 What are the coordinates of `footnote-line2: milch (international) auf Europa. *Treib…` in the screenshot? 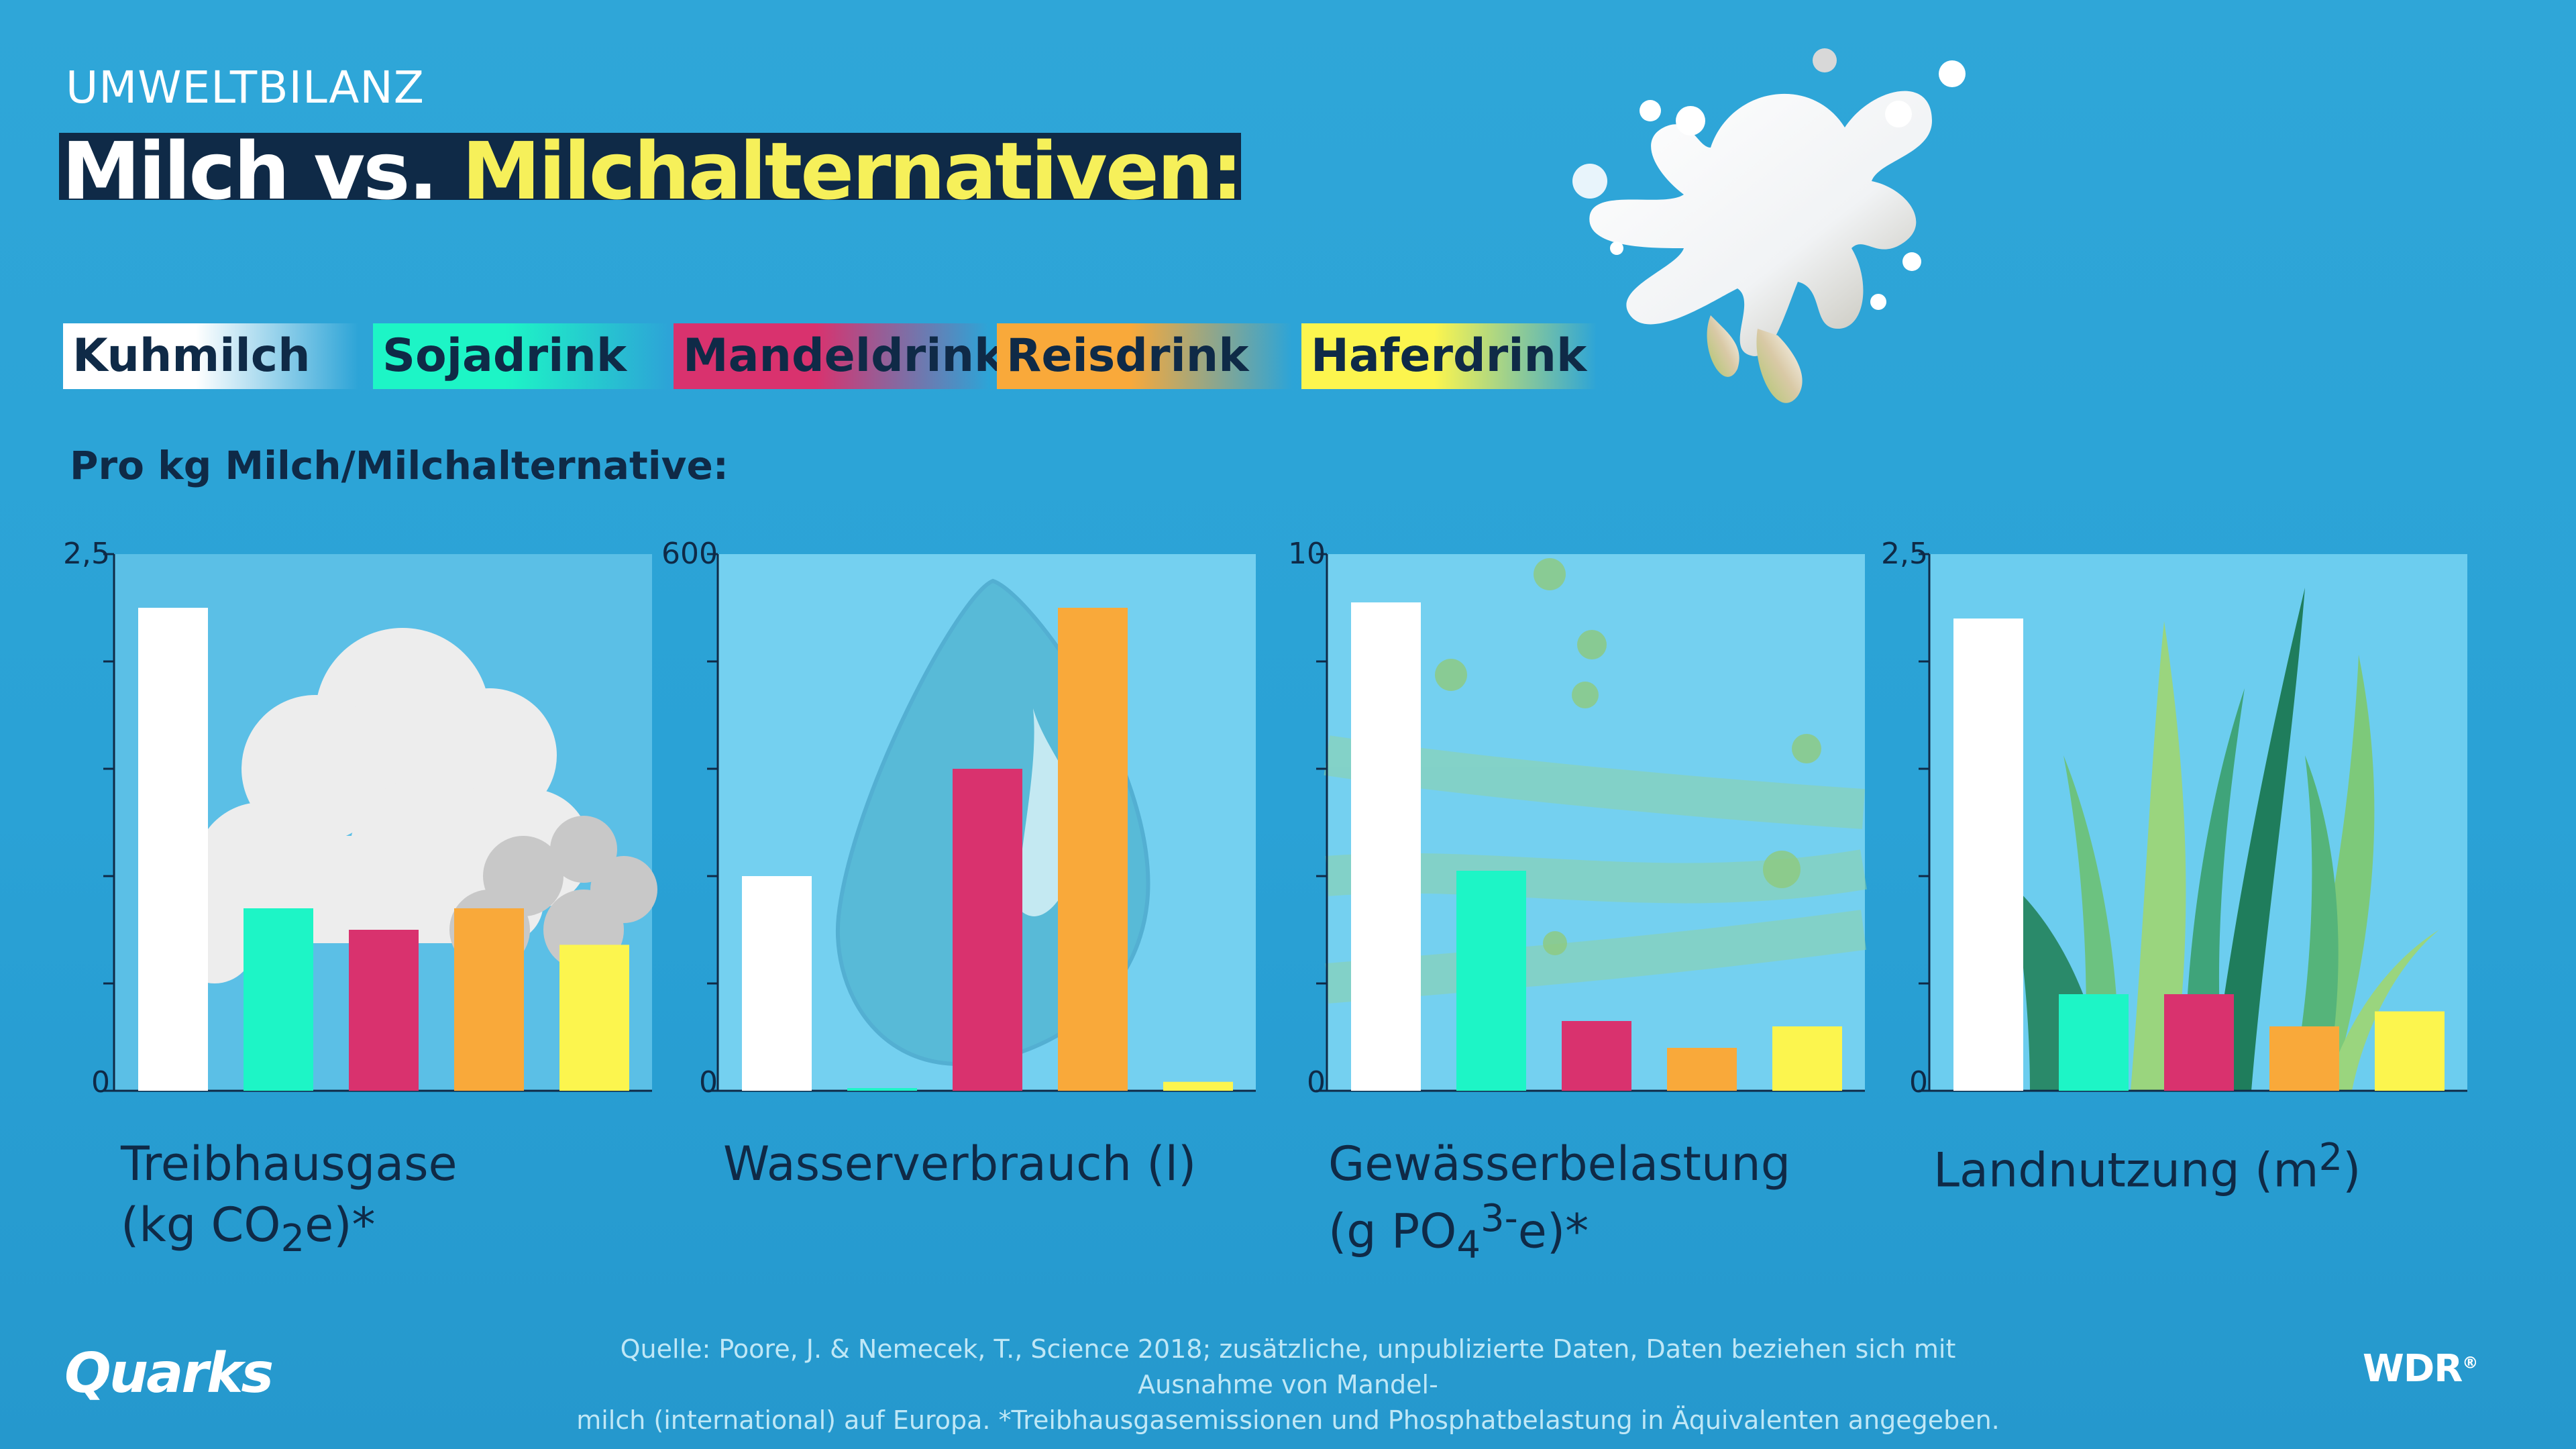 It's located at (1288, 1420).